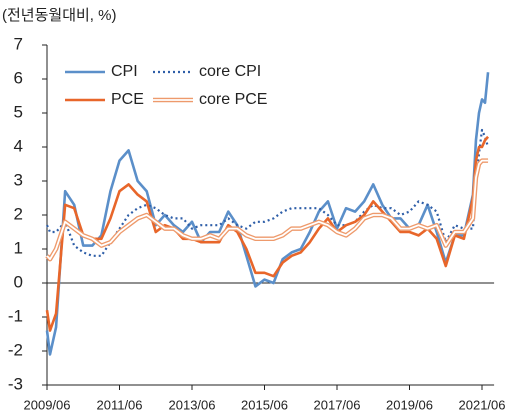  Describe the element at coordinates (482, 404) in the screenshot. I see `x-tick-label: 2021/06` at that location.